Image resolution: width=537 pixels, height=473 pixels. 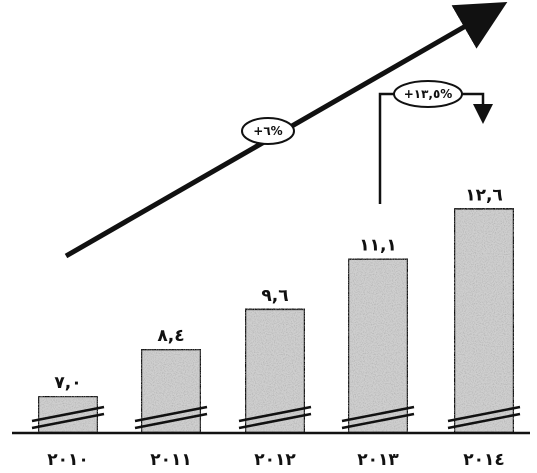 What do you see at coordinates (170, 336) in the screenshot?
I see `value-label: ٨,٤` at bounding box center [170, 336].